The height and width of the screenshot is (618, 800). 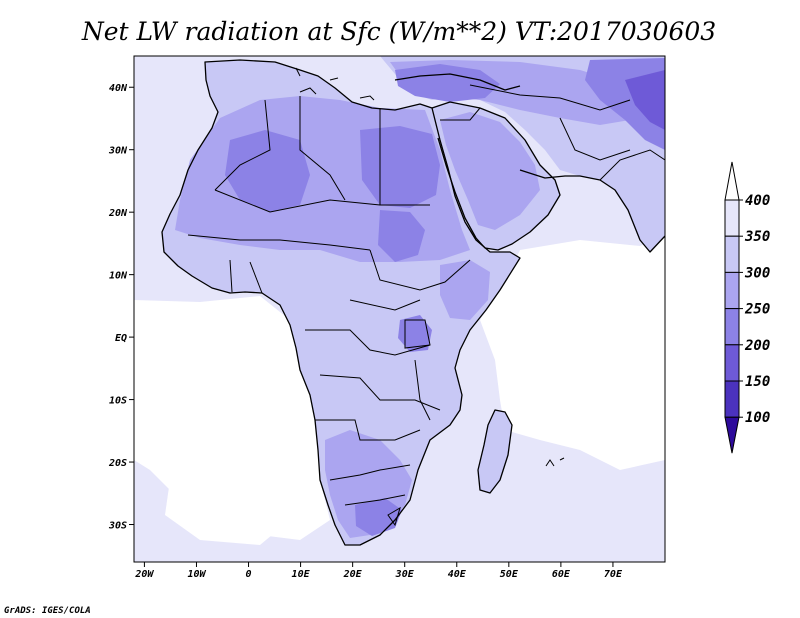 I want to click on lon-tick-label: 10E, so click(x=301, y=574).